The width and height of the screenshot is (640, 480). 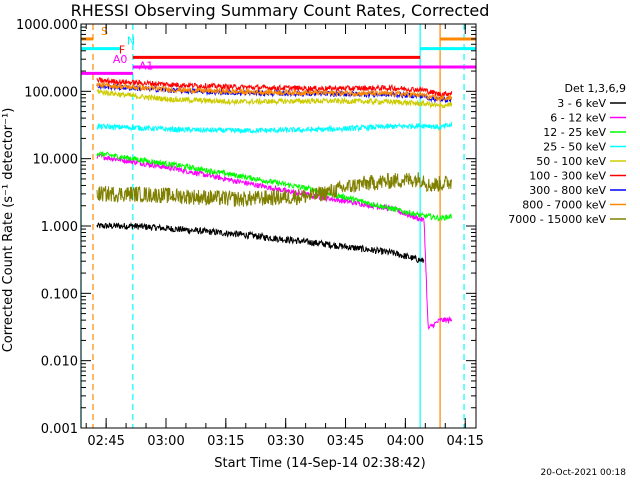 I want to click on flag-label-s: S, so click(x=104, y=31).